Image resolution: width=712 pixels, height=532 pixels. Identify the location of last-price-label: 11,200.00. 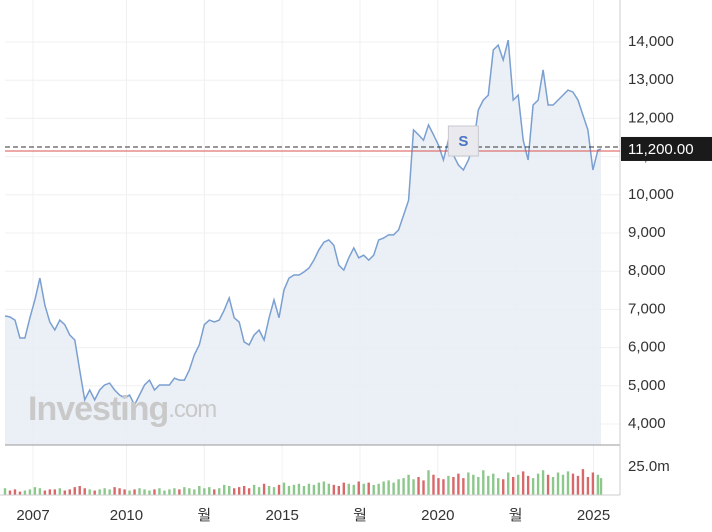
(661, 149).